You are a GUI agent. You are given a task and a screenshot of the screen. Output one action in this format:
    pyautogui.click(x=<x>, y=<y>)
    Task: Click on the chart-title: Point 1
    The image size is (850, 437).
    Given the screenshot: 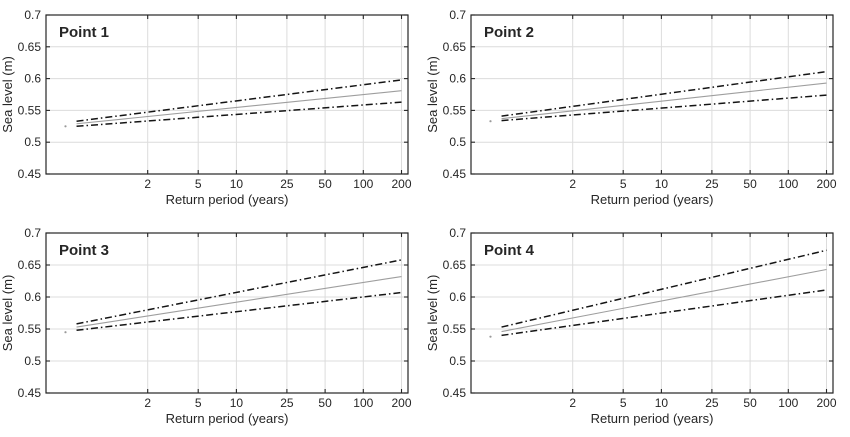 What is the action you would take?
    pyautogui.click(x=84, y=32)
    